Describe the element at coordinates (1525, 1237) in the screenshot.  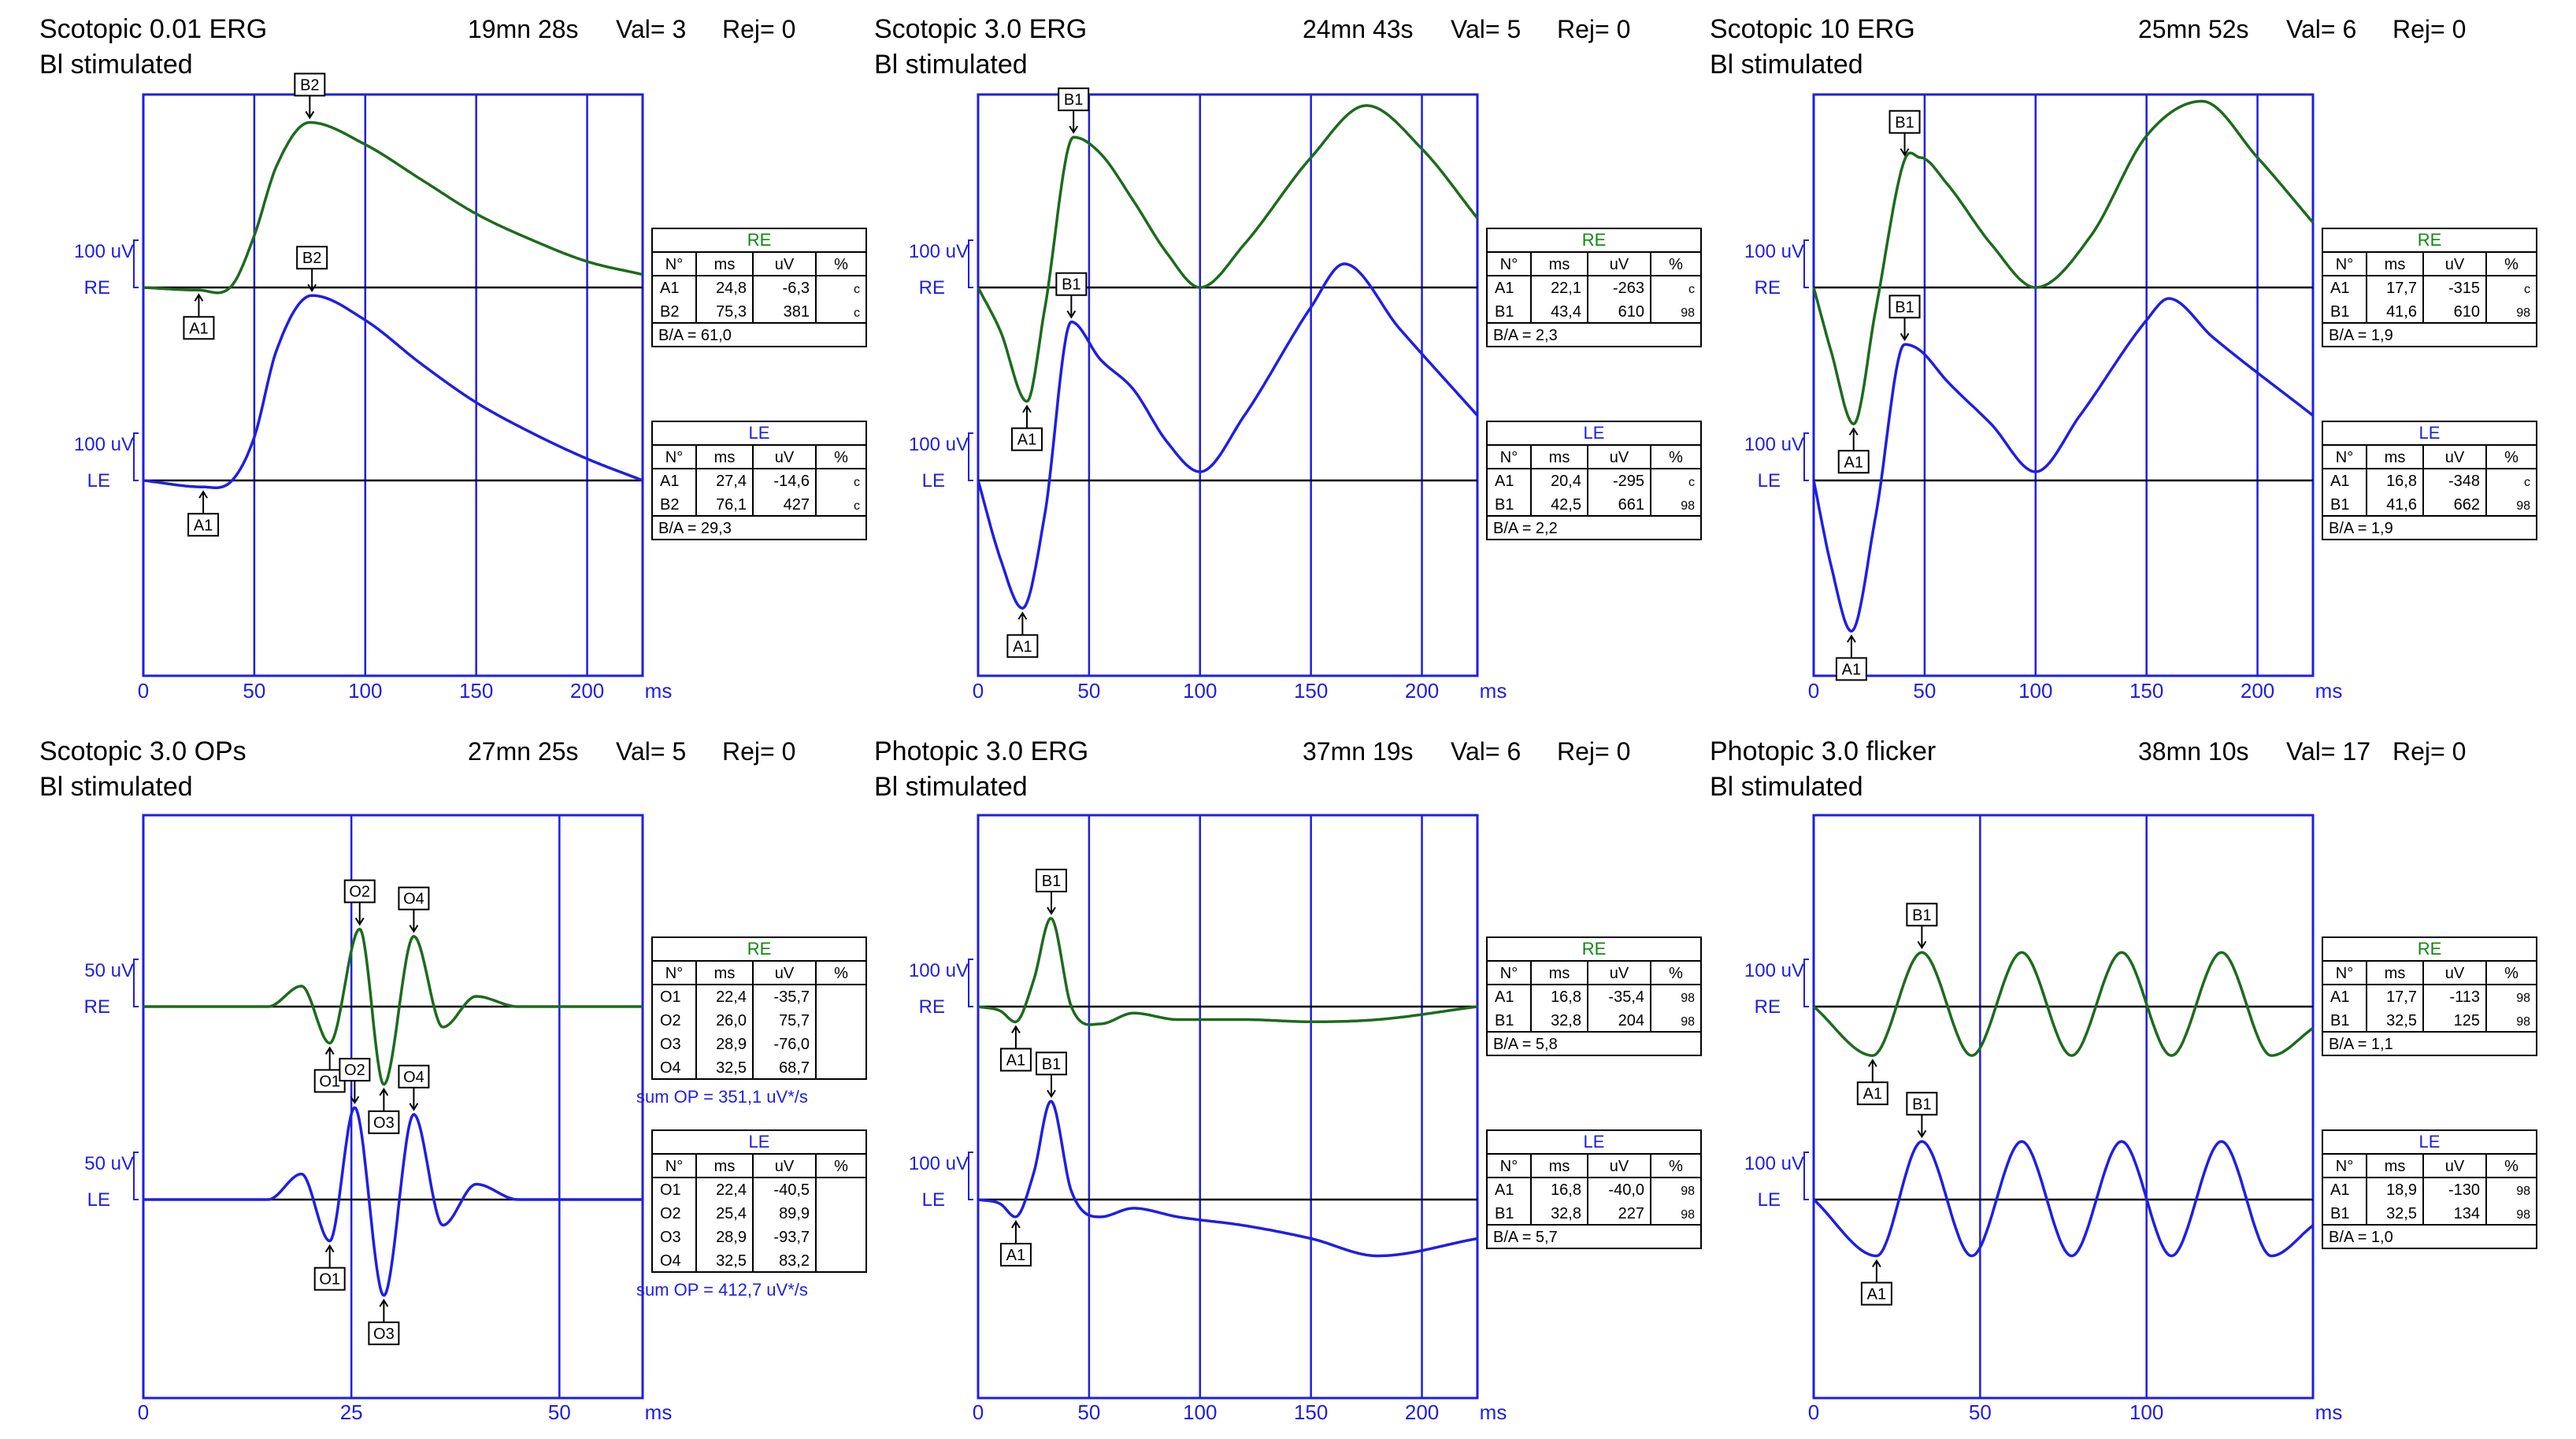
I see `table-ratio: B/A = 5,7` at that location.